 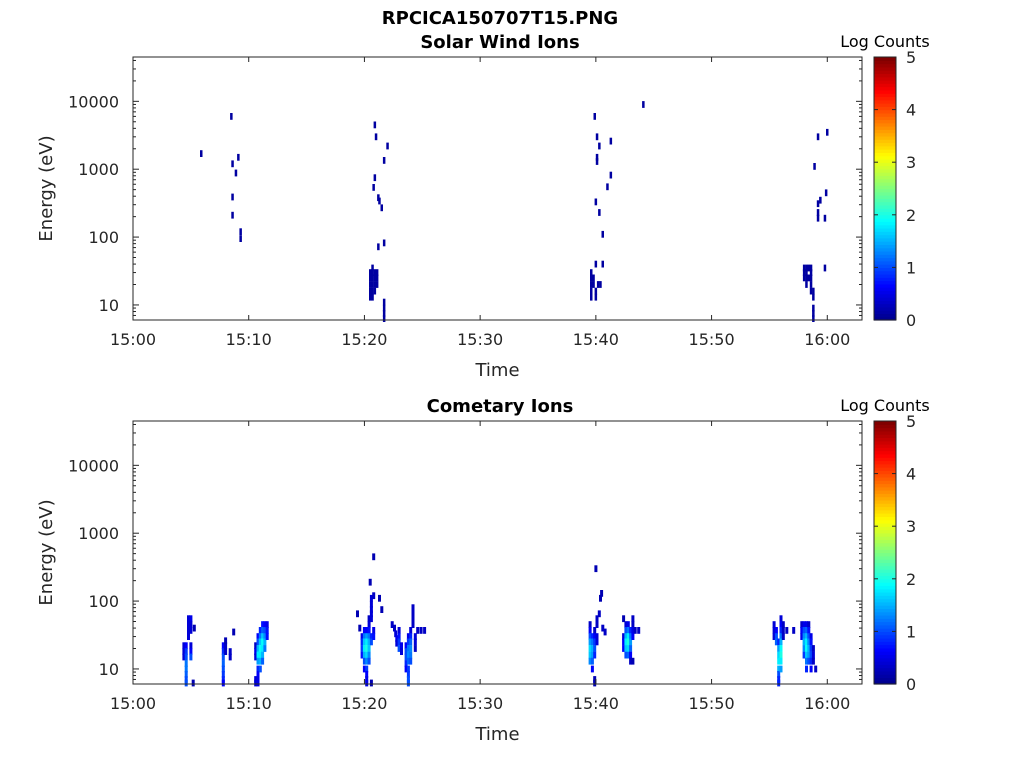 What do you see at coordinates (911, 215) in the screenshot?
I see `colorbar-tick-label: 2` at bounding box center [911, 215].